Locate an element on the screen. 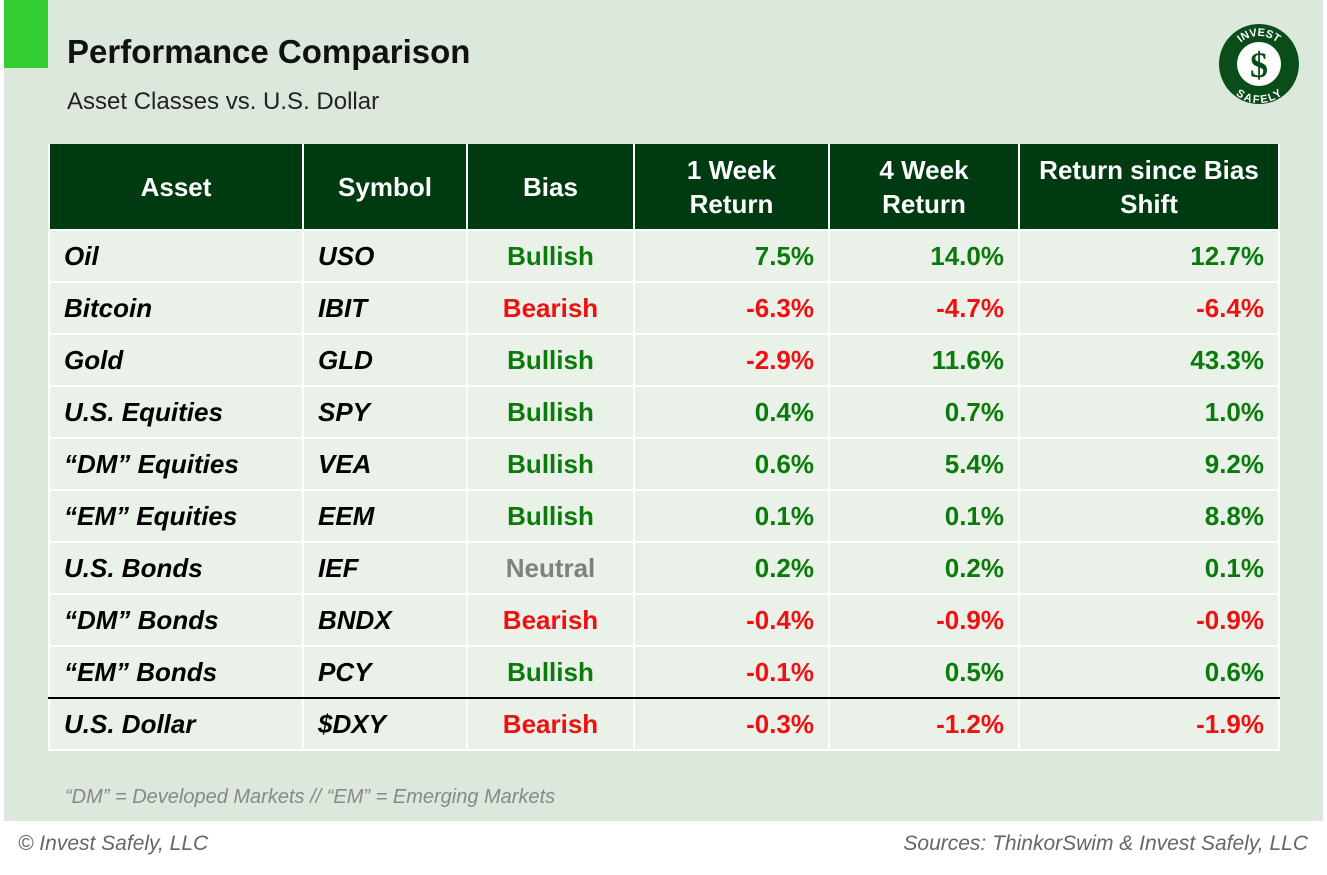 The width and height of the screenshot is (1327, 875). asset-cell: U.S. Bonds is located at coordinates (176, 568).